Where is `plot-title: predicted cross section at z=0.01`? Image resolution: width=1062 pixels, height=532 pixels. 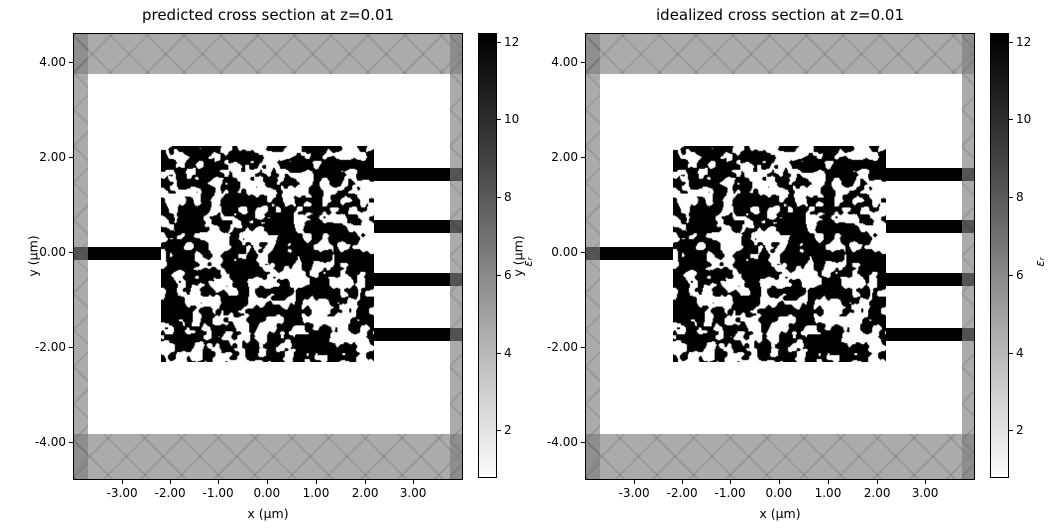 plot-title: predicted cross section at z=0.01 is located at coordinates (268, 15).